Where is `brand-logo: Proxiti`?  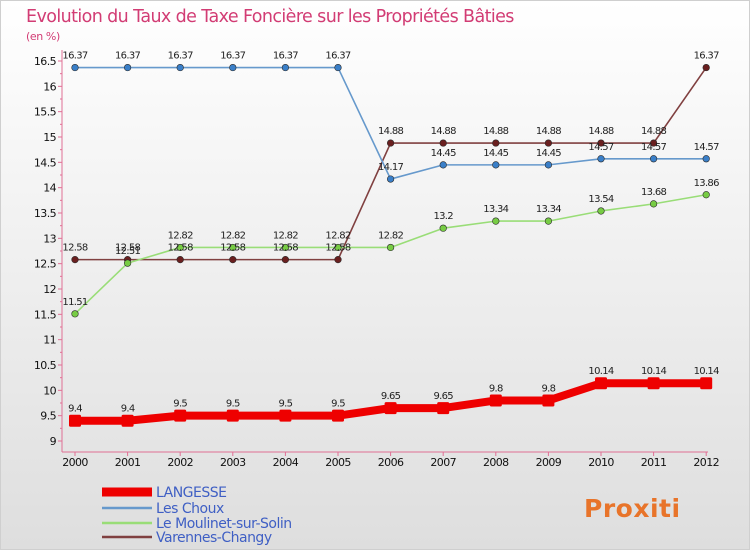
brand-logo: Proxiti is located at coordinates (632, 508).